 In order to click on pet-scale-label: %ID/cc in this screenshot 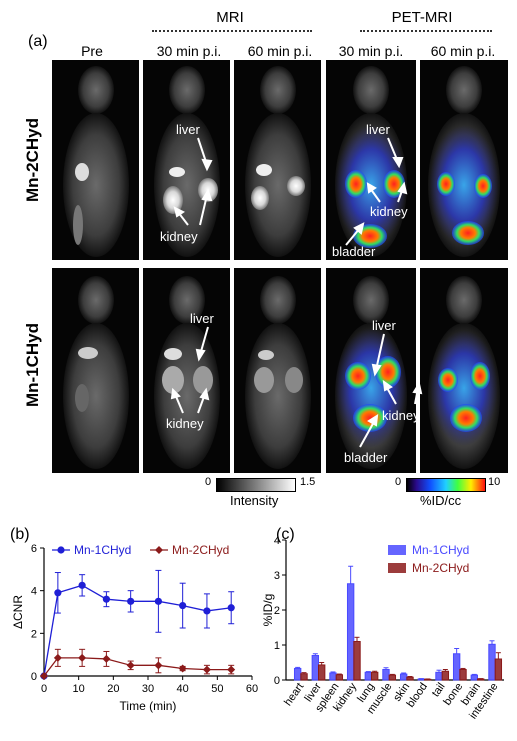, I will do `click(441, 500)`.